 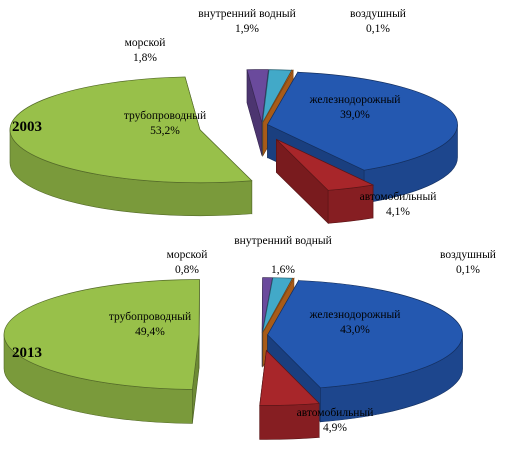 I want to click on slice-label-air-2013: воздушный, so click(x=468, y=255).